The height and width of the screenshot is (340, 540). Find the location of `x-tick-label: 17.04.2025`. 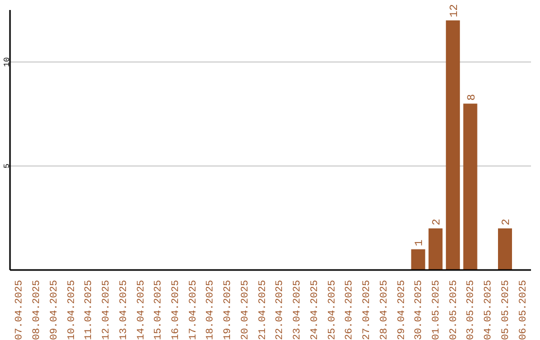

x-tick-label: 17.04.2025 is located at coordinates (194, 310).